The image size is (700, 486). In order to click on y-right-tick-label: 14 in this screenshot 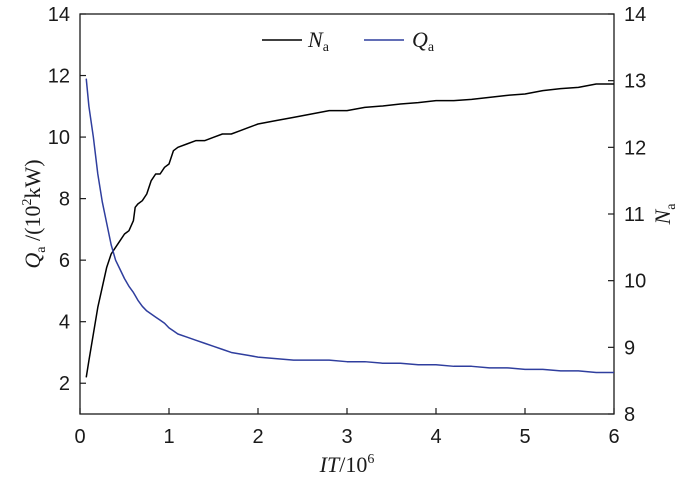, I will do `click(635, 15)`.